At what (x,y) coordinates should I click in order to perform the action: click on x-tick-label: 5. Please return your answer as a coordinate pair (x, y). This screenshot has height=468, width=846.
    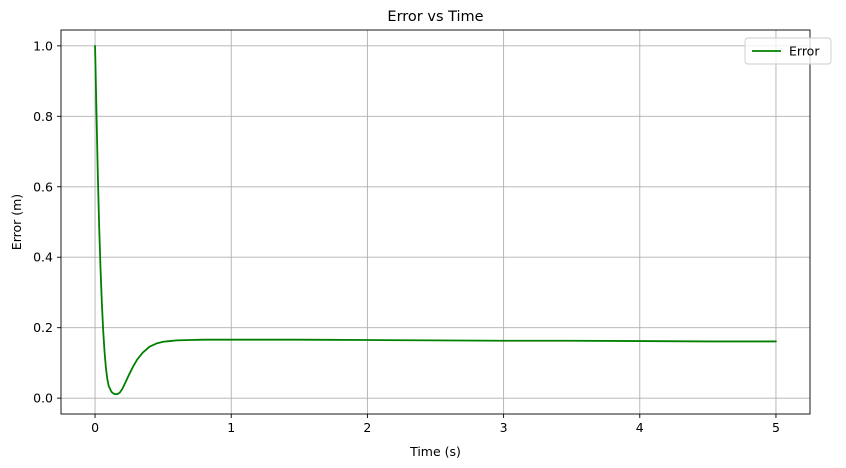
    Looking at the image, I should click on (776, 427).